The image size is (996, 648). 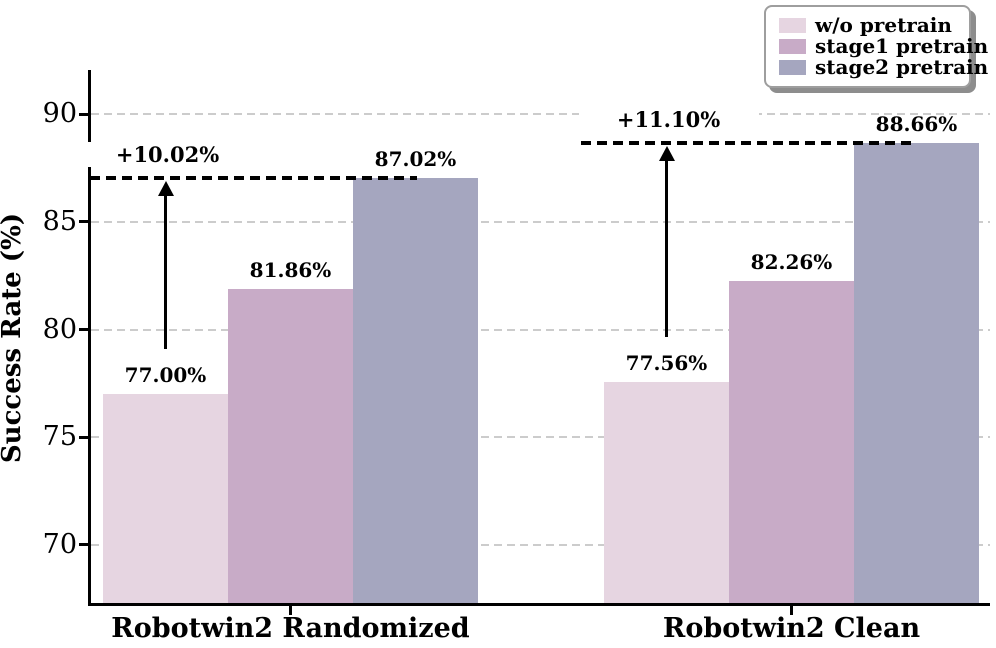 What do you see at coordinates (666, 492) in the screenshot?
I see `bar-w-o-pretrain-g1` at bounding box center [666, 492].